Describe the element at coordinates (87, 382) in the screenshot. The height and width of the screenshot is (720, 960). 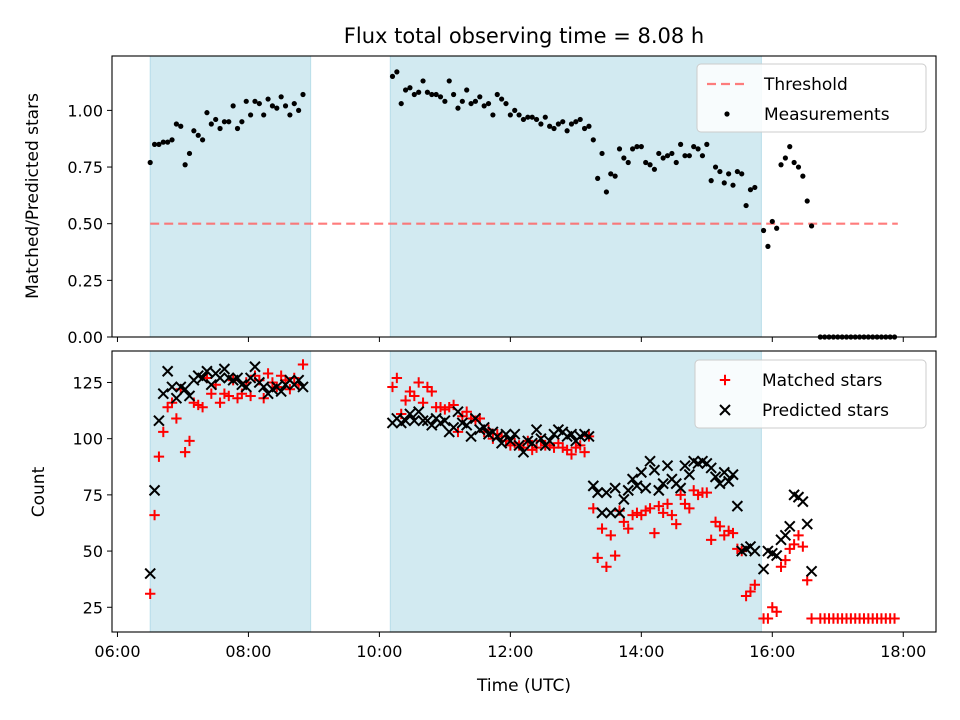
I see `y-tick-label-4: 125` at that location.